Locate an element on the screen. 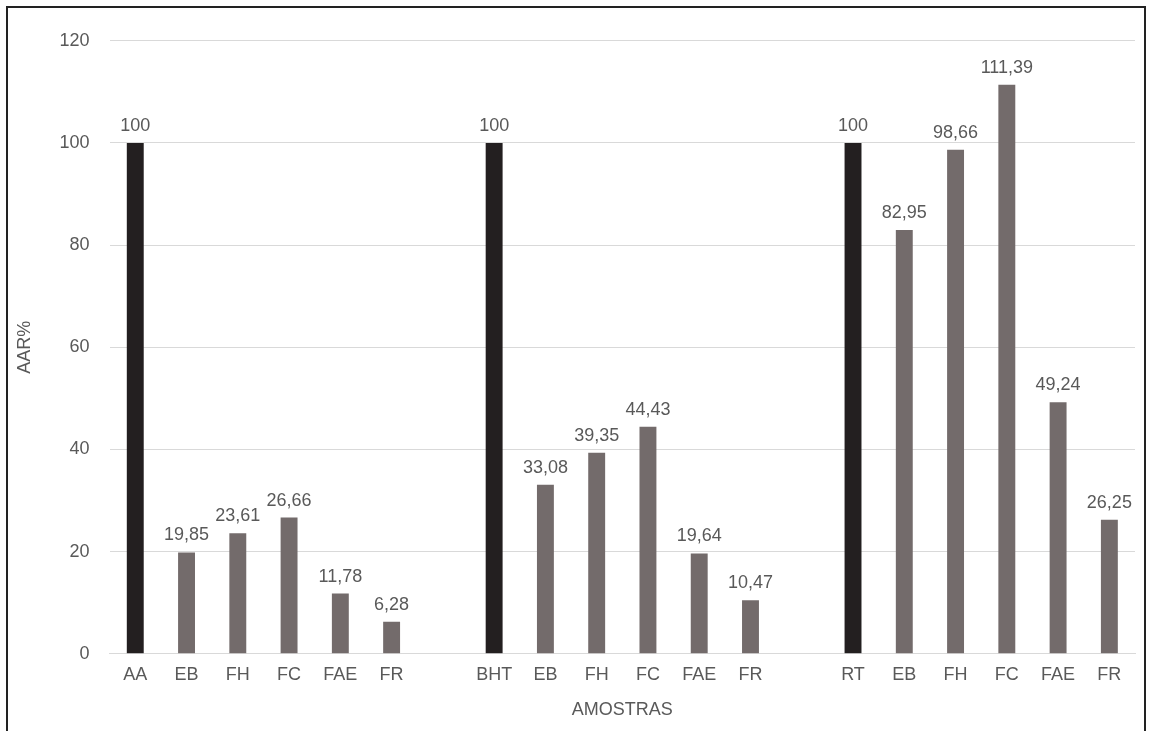 This screenshot has width=1155, height=731. y-tick-label: 120 is located at coordinates (74, 39).